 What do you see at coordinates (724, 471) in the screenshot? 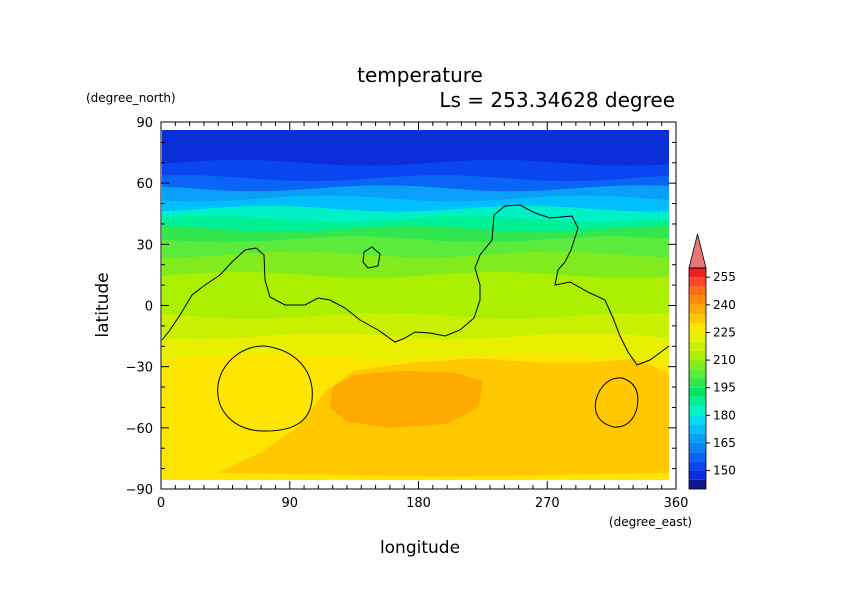
I see `colorbar-tick-label: 150` at bounding box center [724, 471].